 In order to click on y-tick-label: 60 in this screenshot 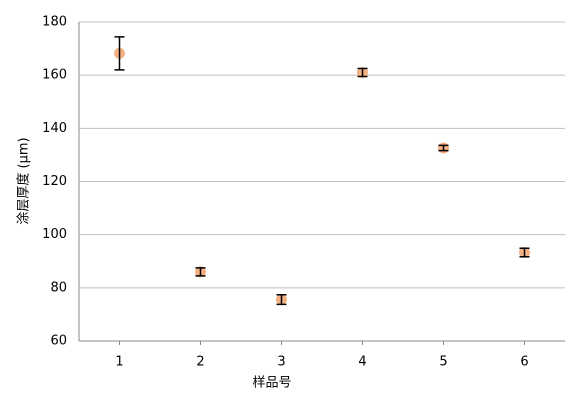, I will do `click(58, 341)`.